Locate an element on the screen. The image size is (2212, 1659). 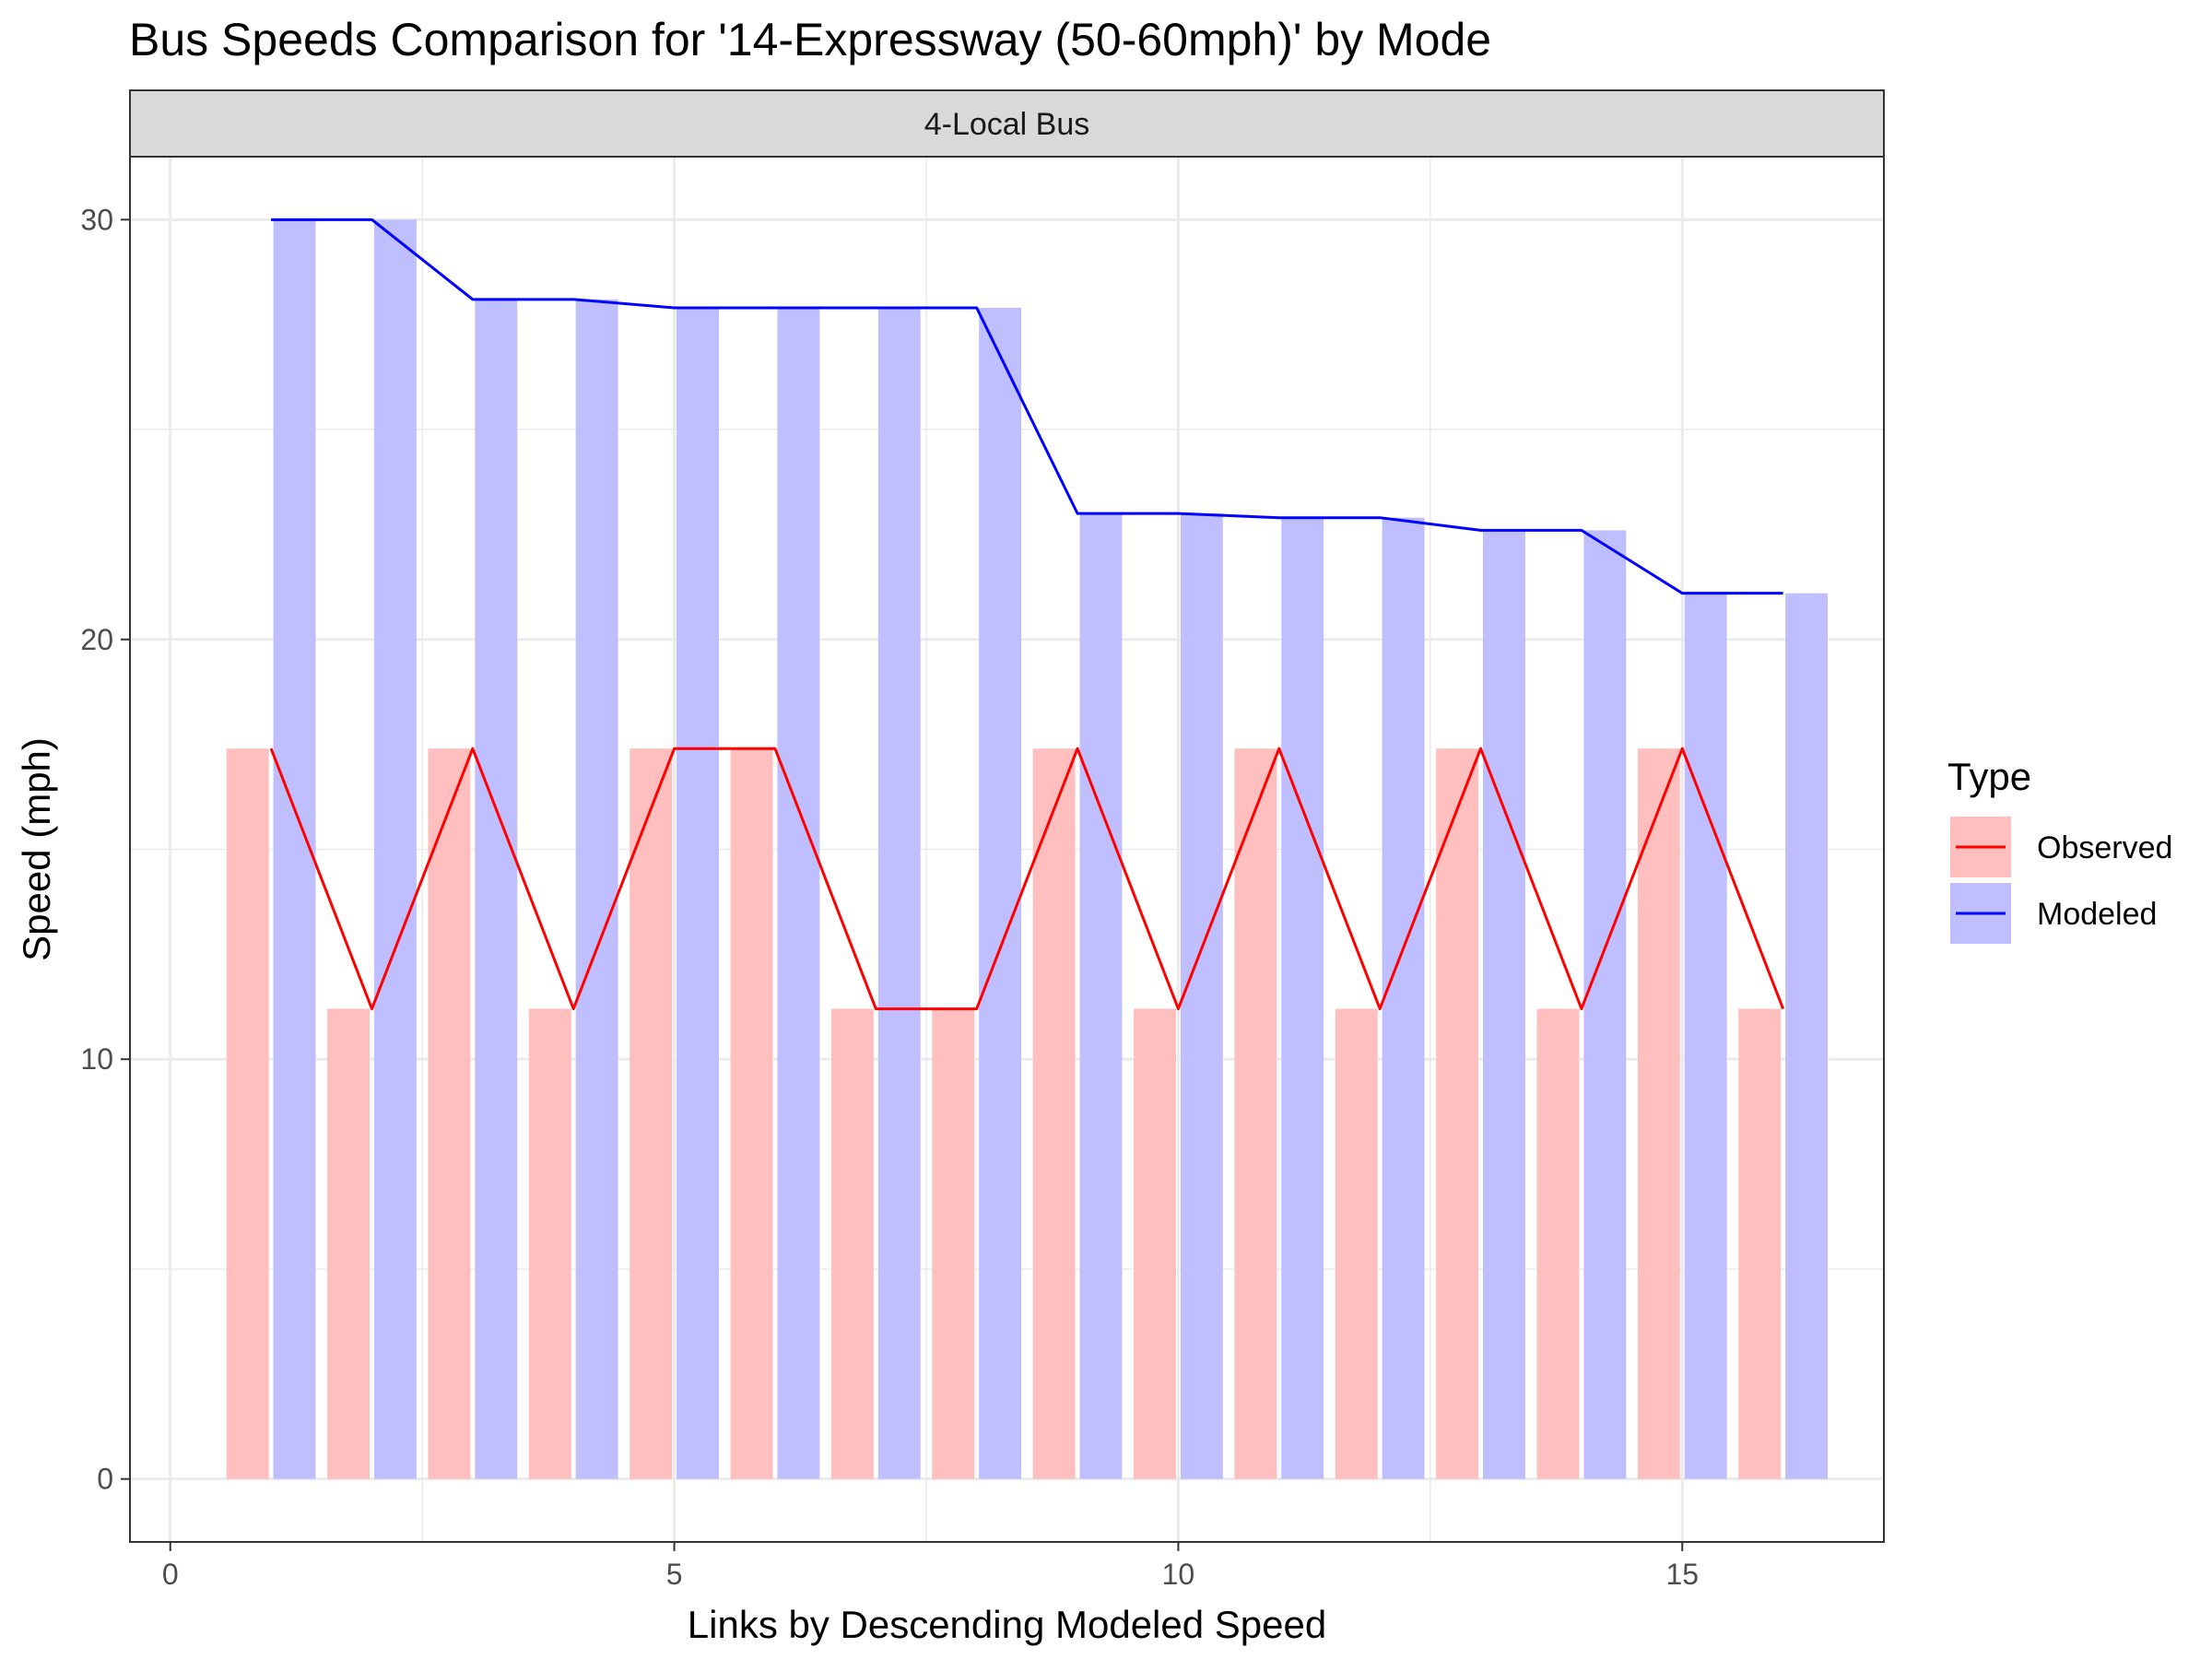
y-tick-label: 0 is located at coordinates (105, 1479).